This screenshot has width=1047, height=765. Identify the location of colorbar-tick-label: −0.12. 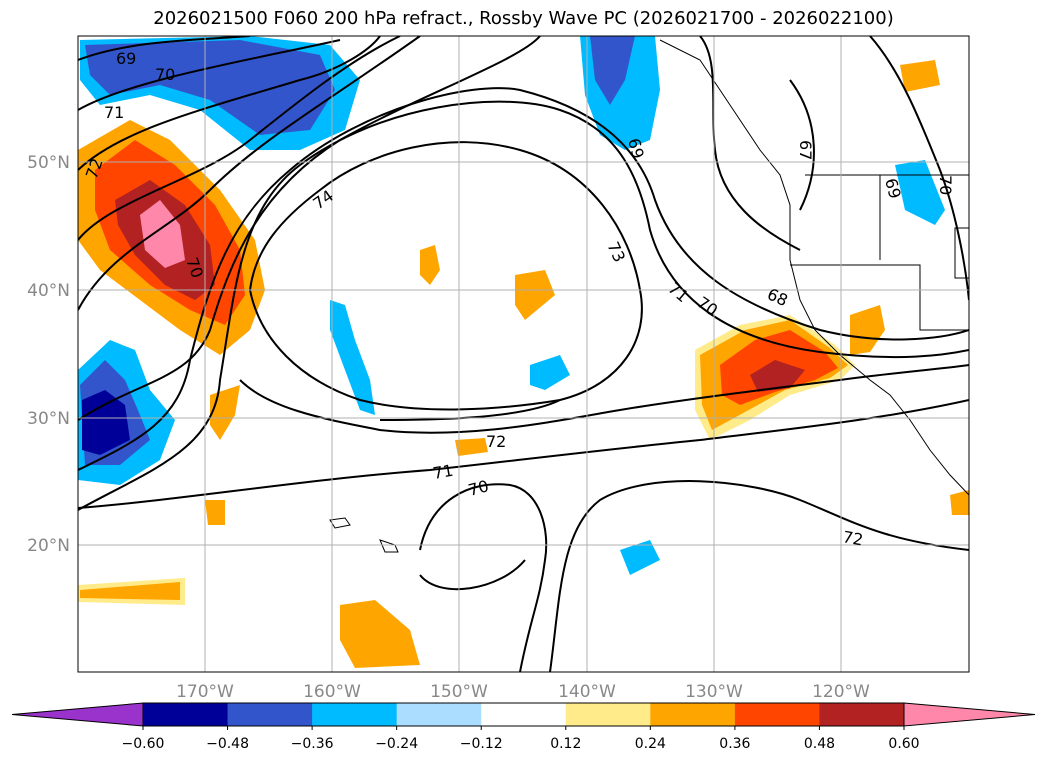
(481, 744).